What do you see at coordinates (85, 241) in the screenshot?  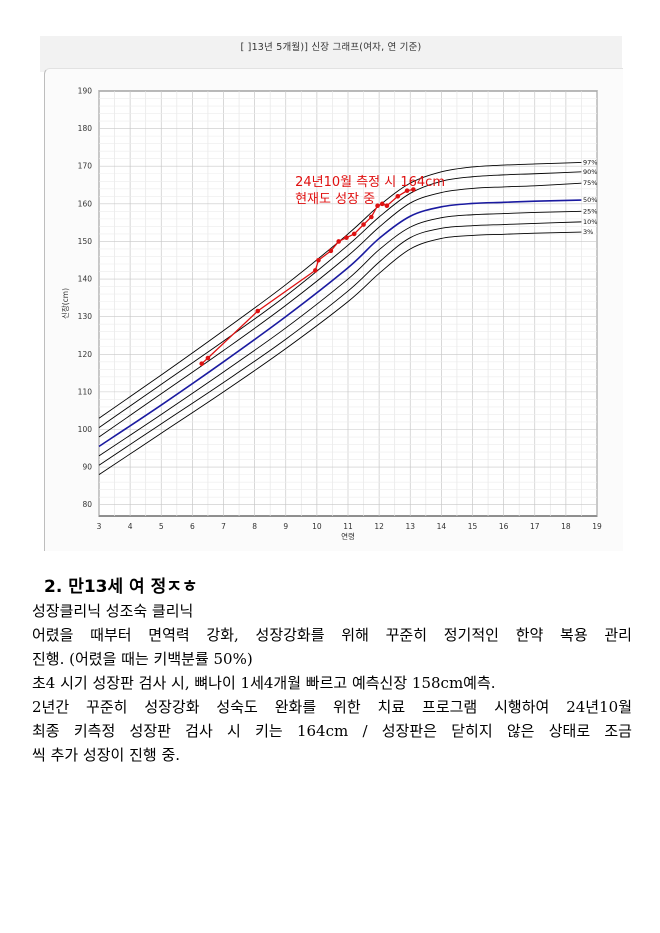 I see `y-tick-label: 150` at bounding box center [85, 241].